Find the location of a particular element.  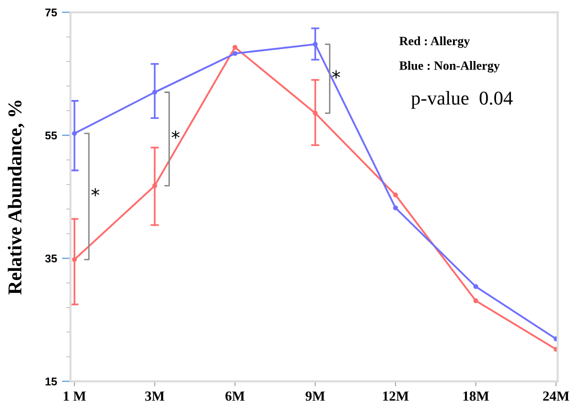

x-tick-label: 9M is located at coordinates (315, 396).